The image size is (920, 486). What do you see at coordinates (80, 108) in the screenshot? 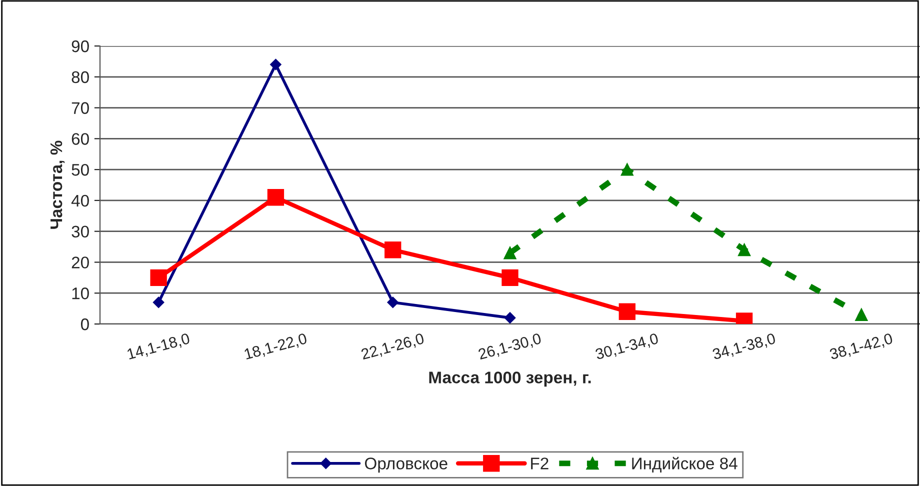
I see `y-tick-label: 70` at bounding box center [80, 108].